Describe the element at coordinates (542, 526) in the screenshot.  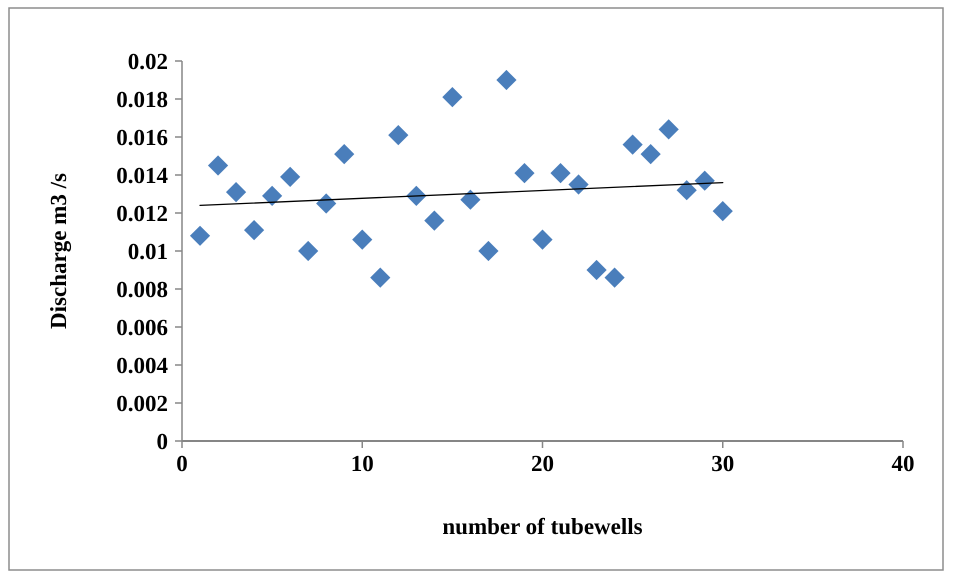
I see `x-axis-title: number of tubewells` at that location.